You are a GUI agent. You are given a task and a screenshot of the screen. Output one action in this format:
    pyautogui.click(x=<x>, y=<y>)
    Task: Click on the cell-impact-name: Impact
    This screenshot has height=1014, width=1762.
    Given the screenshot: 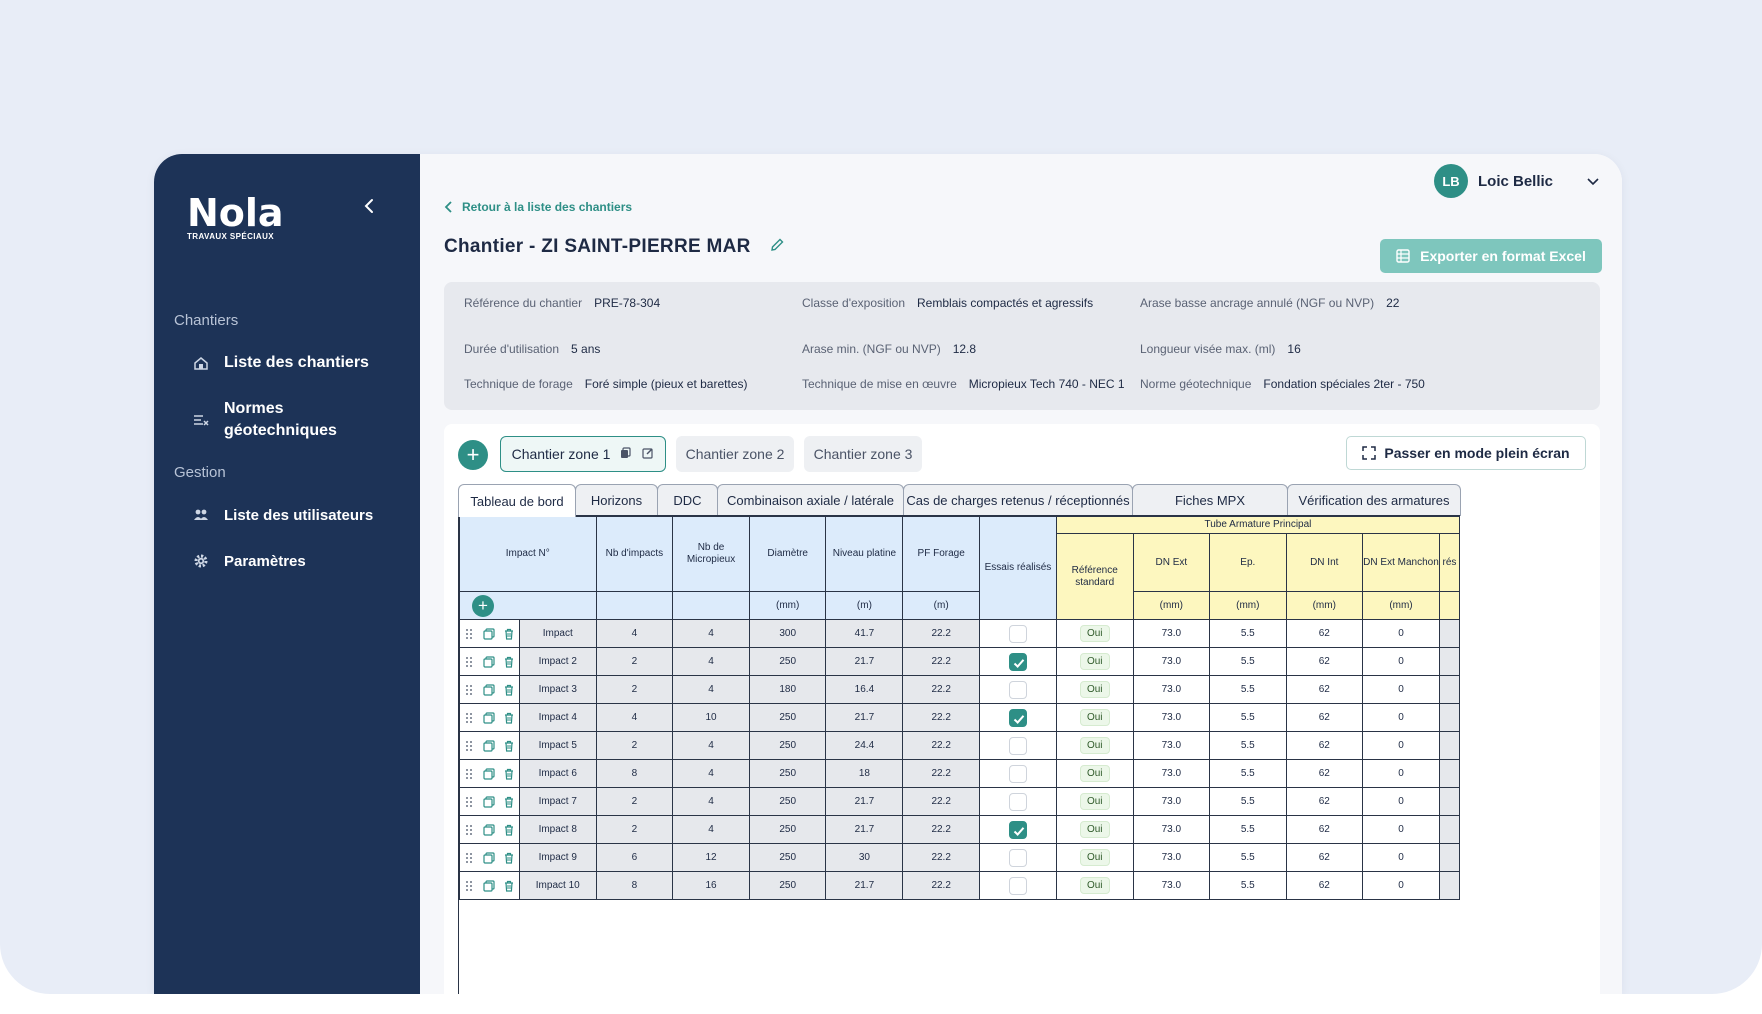 What is the action you would take?
    pyautogui.click(x=557, y=633)
    